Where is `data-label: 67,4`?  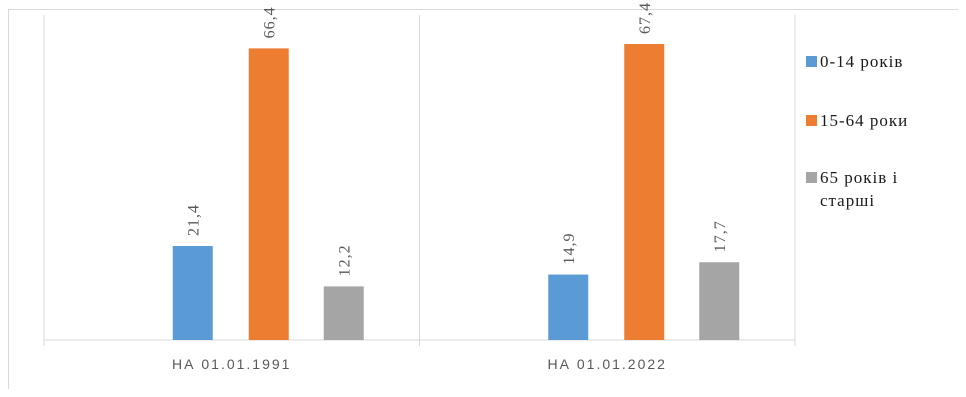
data-label: 67,4 is located at coordinates (645, 18).